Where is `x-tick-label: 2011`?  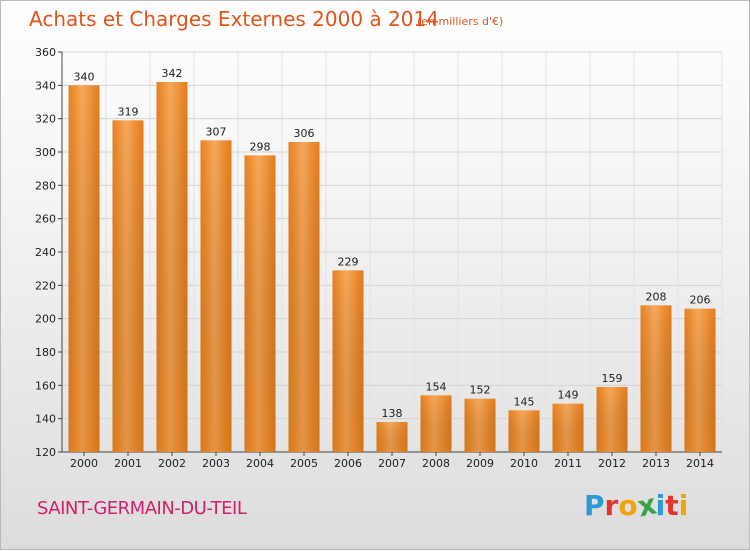 x-tick-label: 2011 is located at coordinates (568, 463).